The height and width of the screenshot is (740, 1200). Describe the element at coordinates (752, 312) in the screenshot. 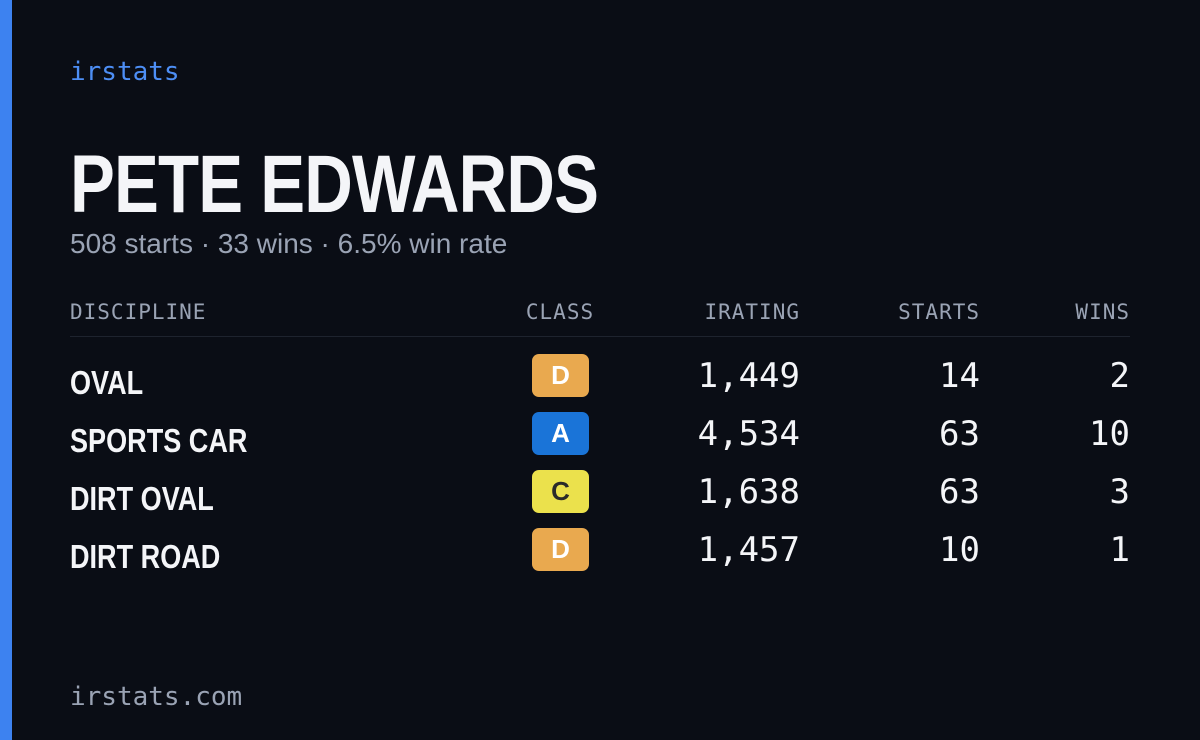

I see `column-header: IRATING` at that location.